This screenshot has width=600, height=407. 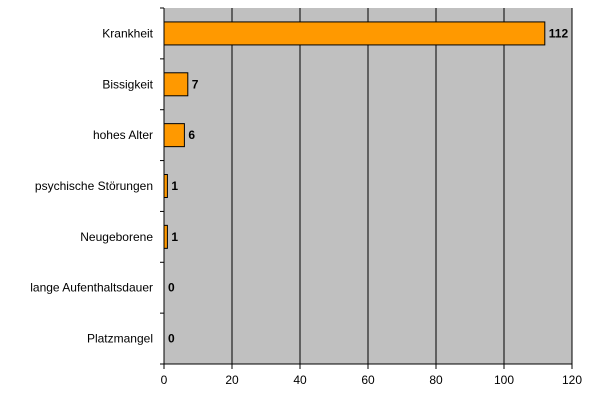 What do you see at coordinates (232, 380) in the screenshot?
I see `x-tick-label-1: 20` at bounding box center [232, 380].